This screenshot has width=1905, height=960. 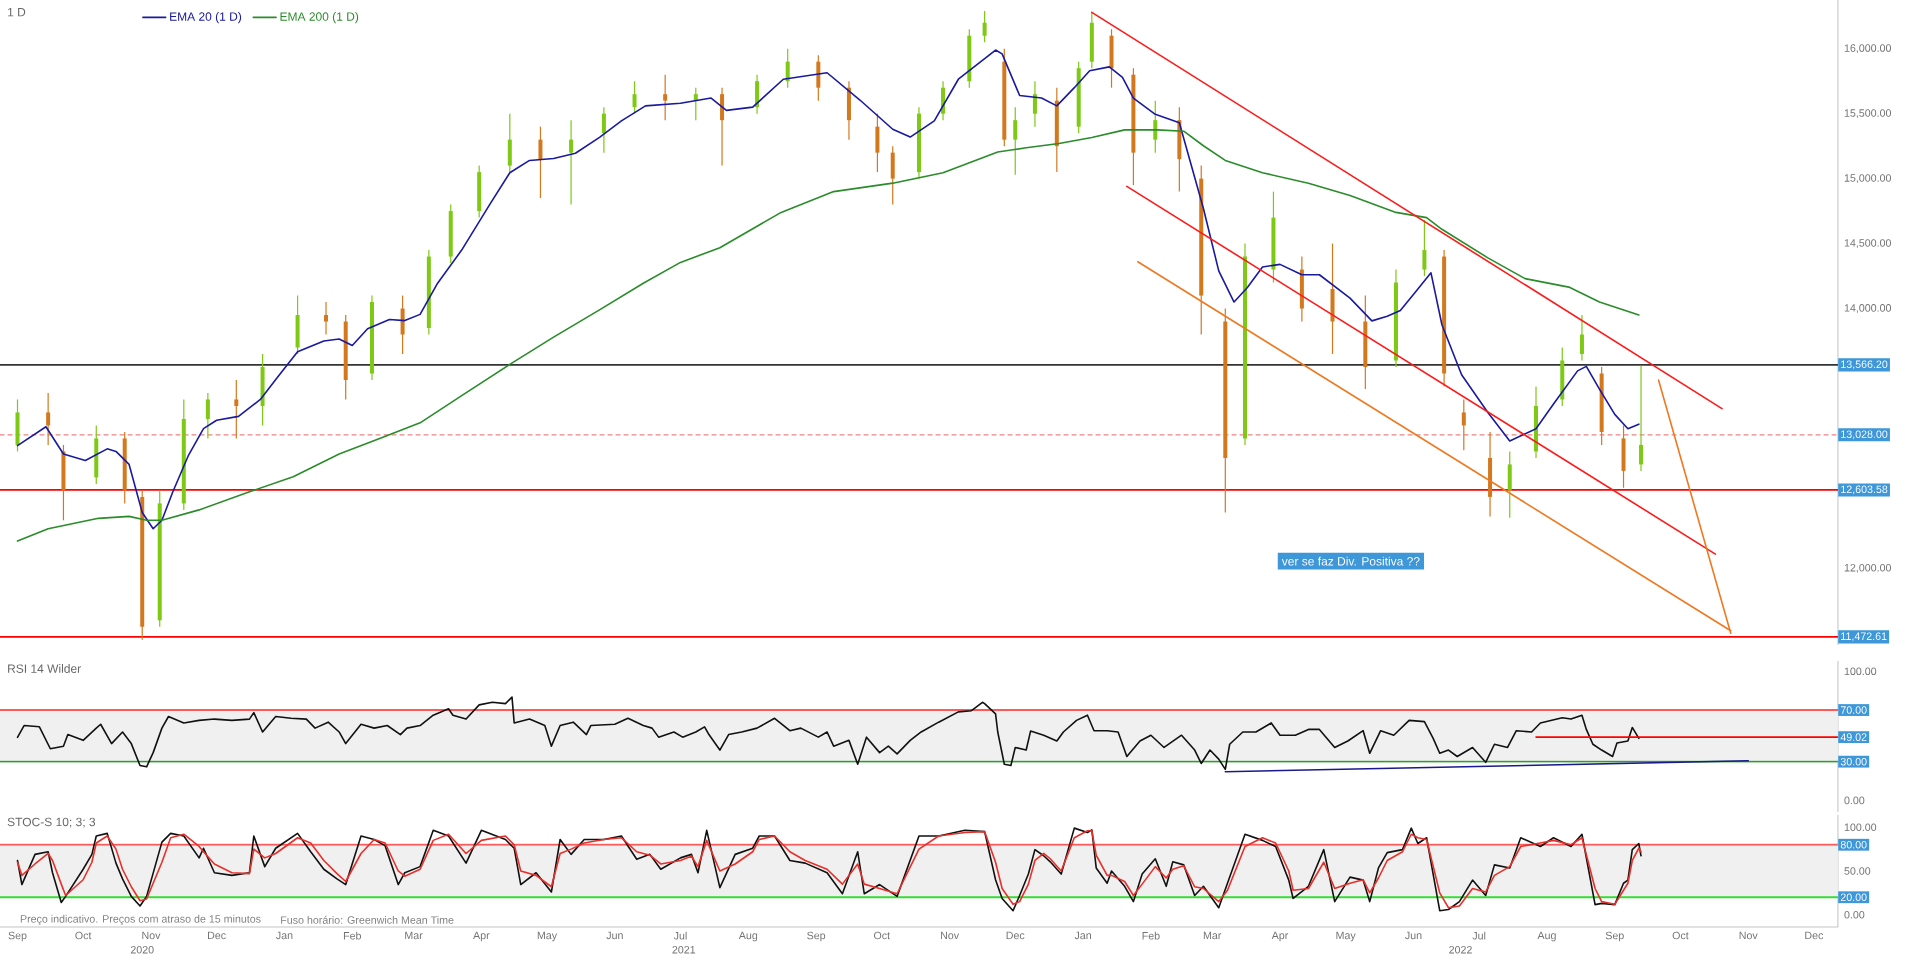 What do you see at coordinates (51, 822) in the screenshot?
I see `chart-title: STOC-S 10; 3; 3` at bounding box center [51, 822].